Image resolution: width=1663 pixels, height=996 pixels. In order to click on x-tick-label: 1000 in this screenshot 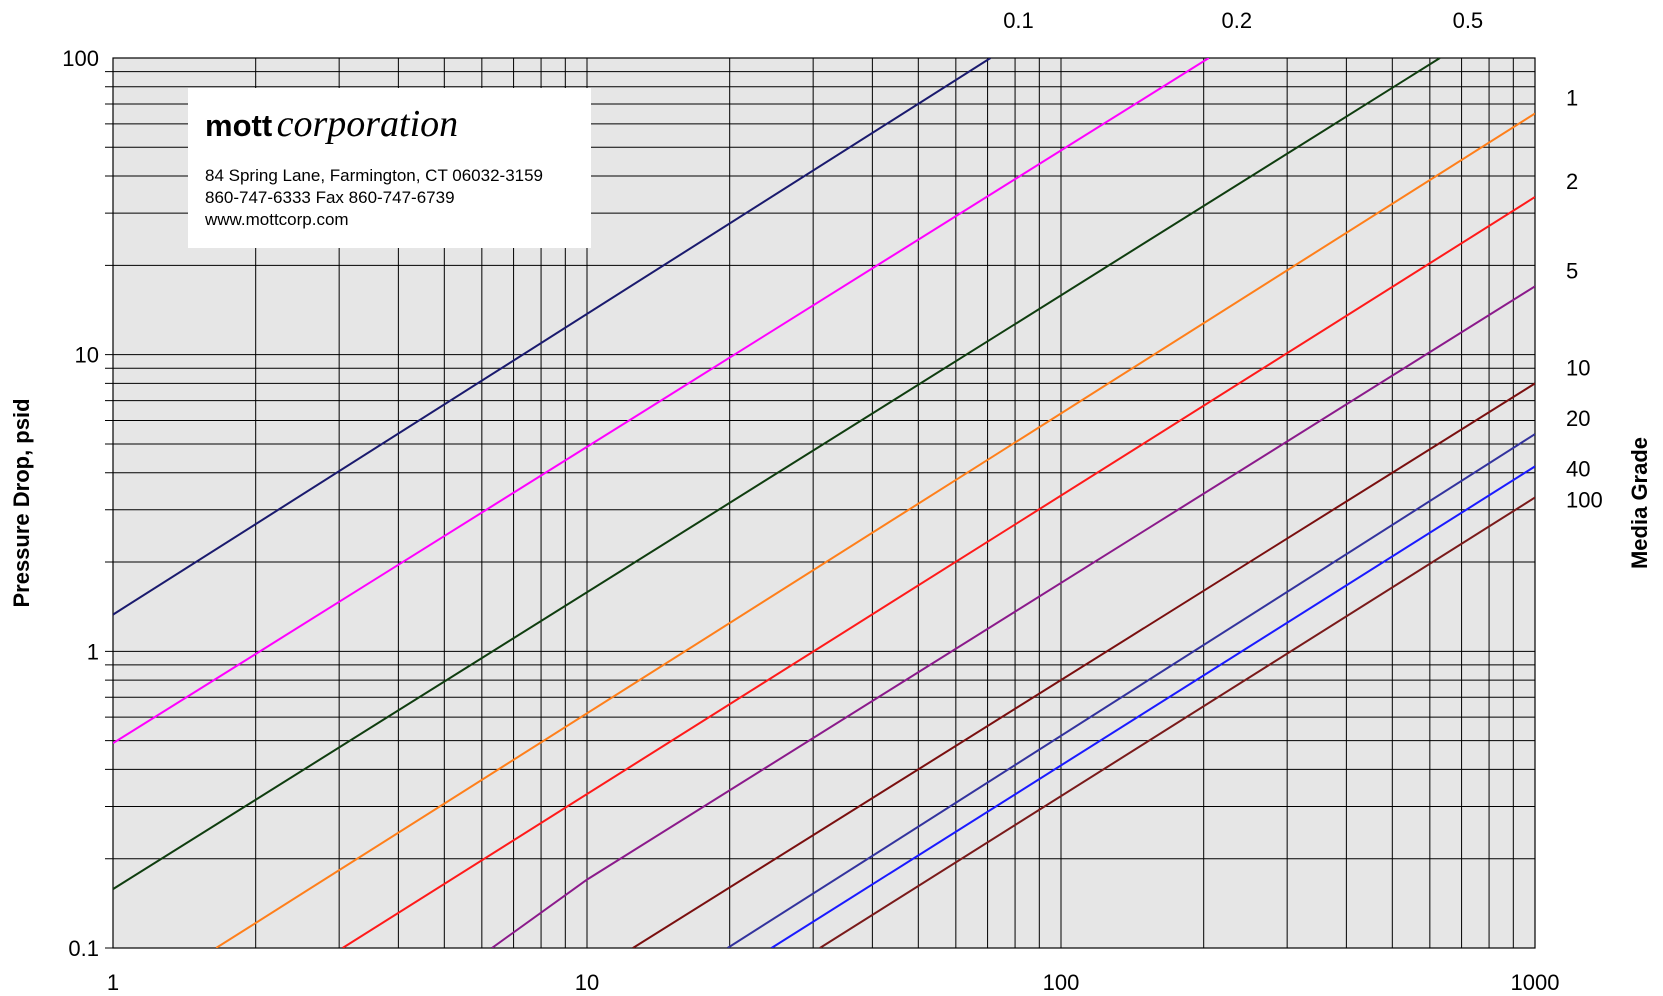, I will do `click(1535, 982)`.